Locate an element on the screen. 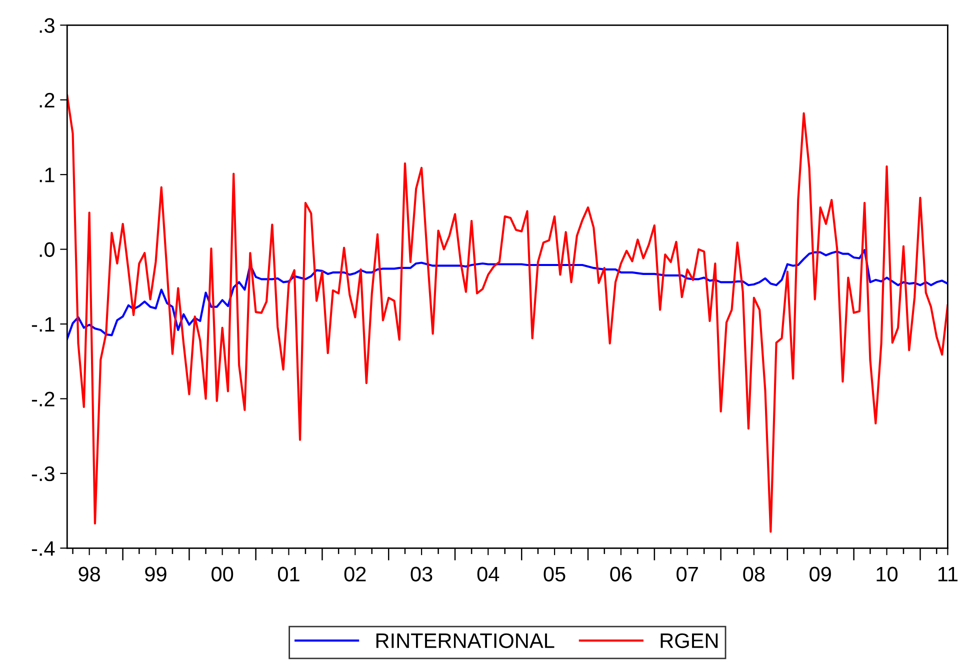 This screenshot has height=662, width=973. legend-label: RGEN is located at coordinates (689, 640).